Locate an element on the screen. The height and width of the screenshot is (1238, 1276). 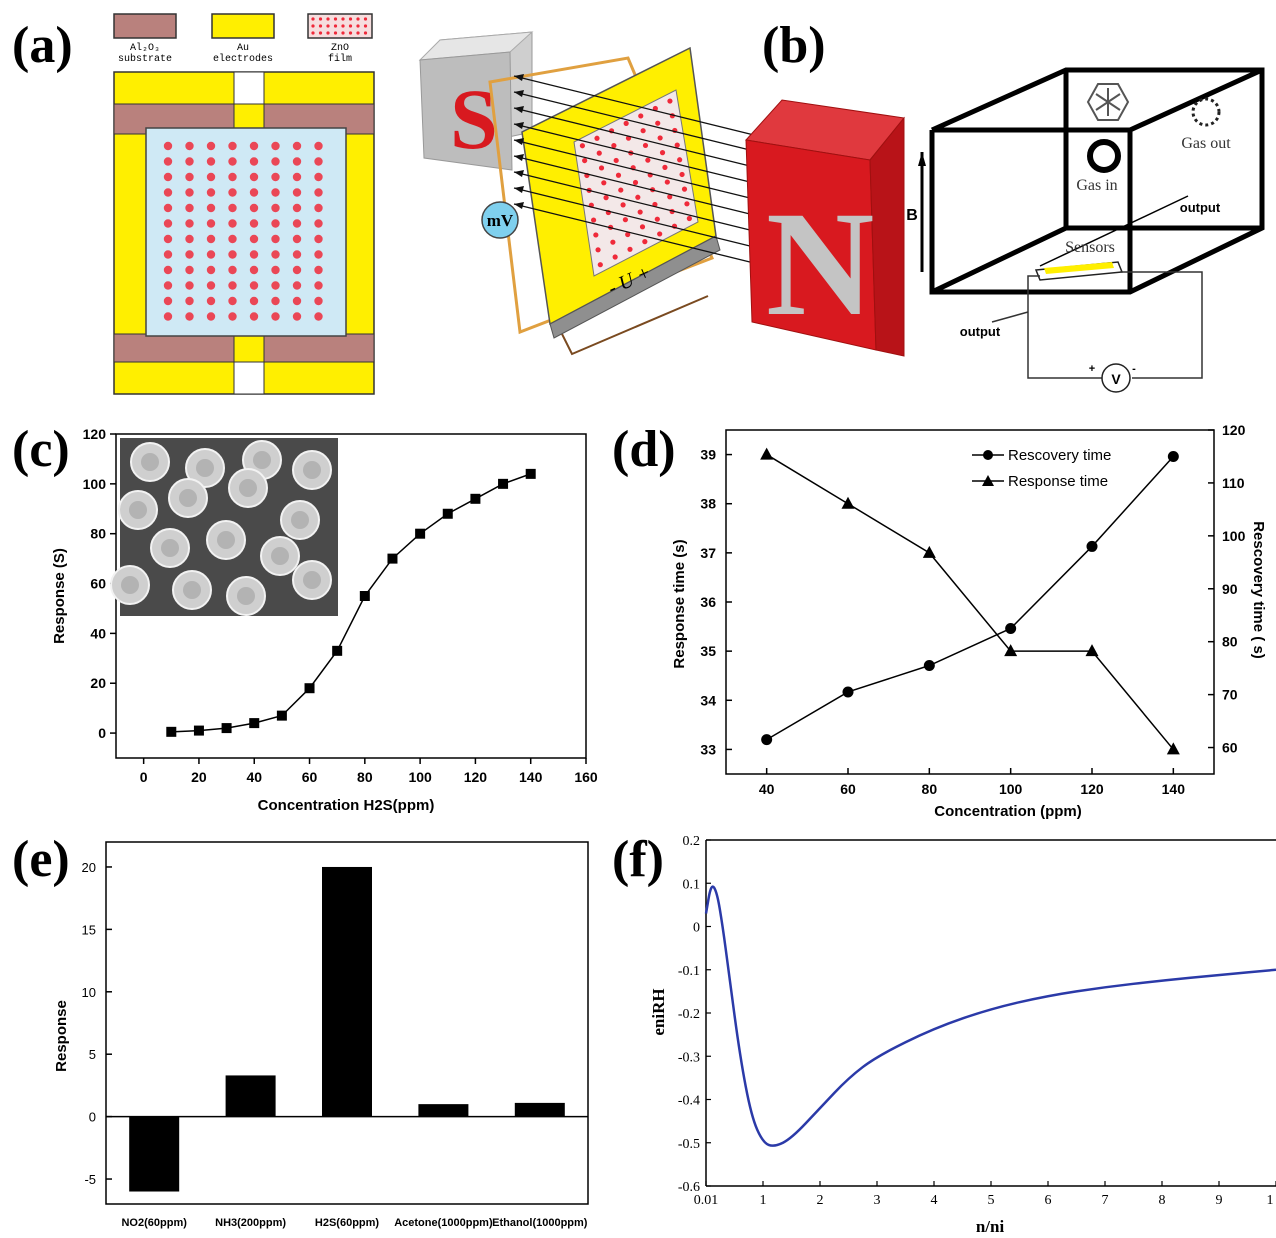
chart-c-xtick-label: 20 is located at coordinates (199, 777).